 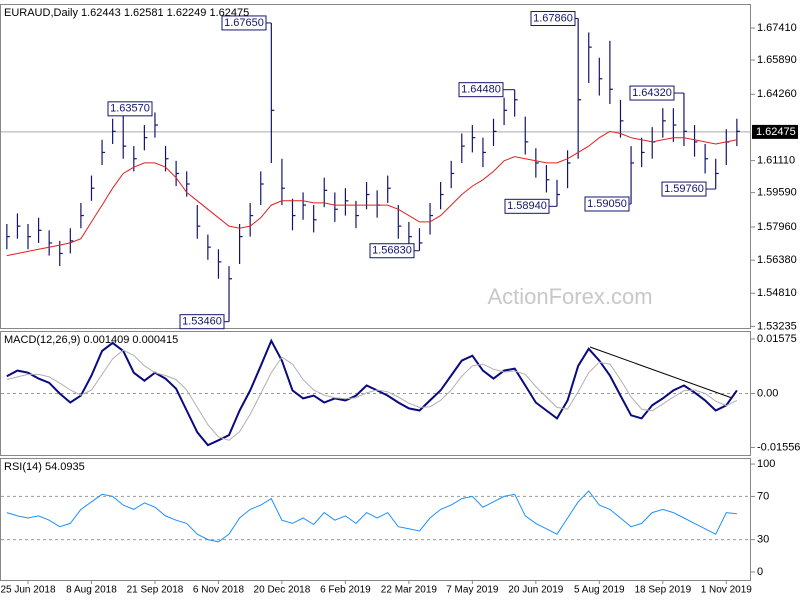 I want to click on y-tick-label: 1.59590, so click(x=777, y=193).